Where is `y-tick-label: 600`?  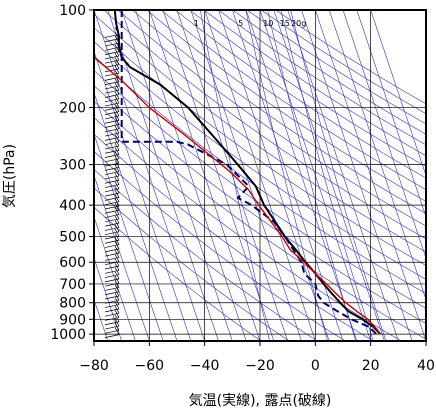
y-tick-label: 600 is located at coordinates (72, 263).